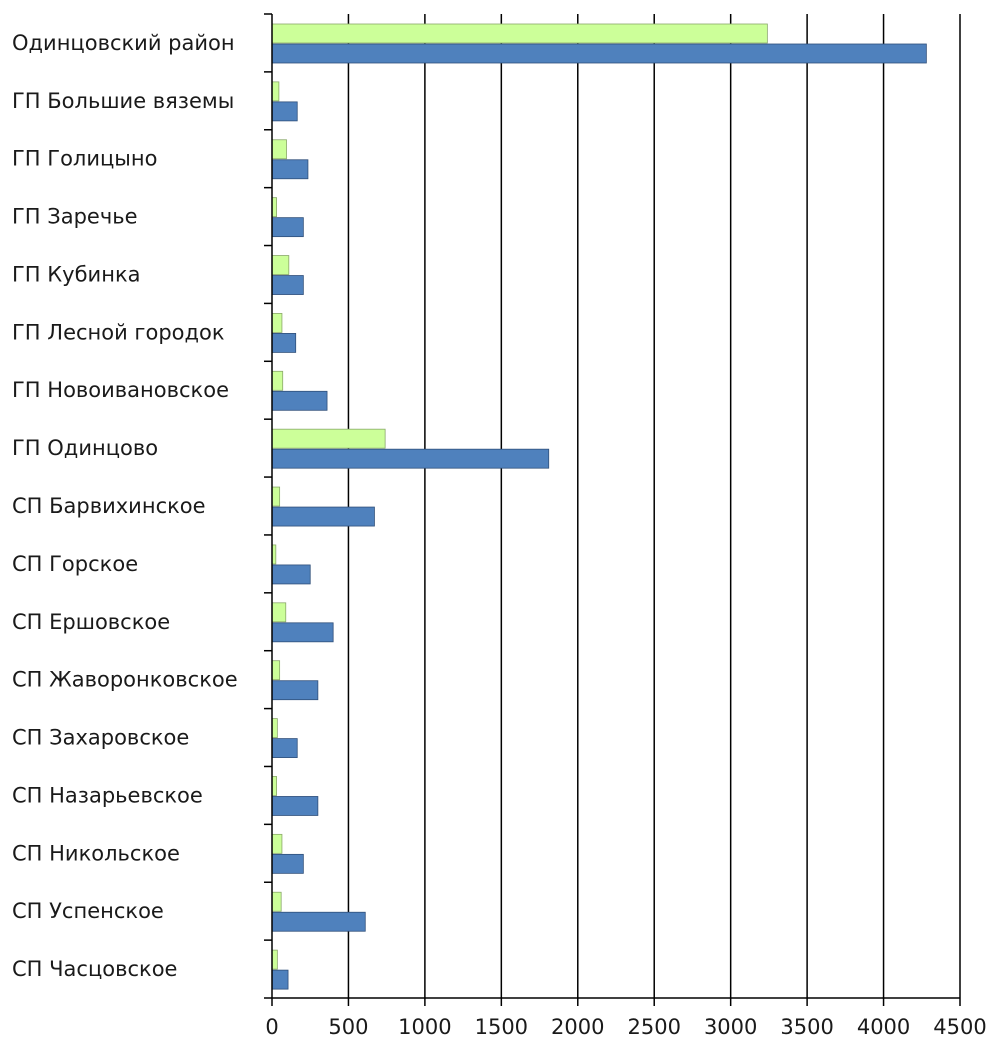  What do you see at coordinates (118, 332) in the screenshot?
I see `category-label: ГП Лесной городок` at bounding box center [118, 332].